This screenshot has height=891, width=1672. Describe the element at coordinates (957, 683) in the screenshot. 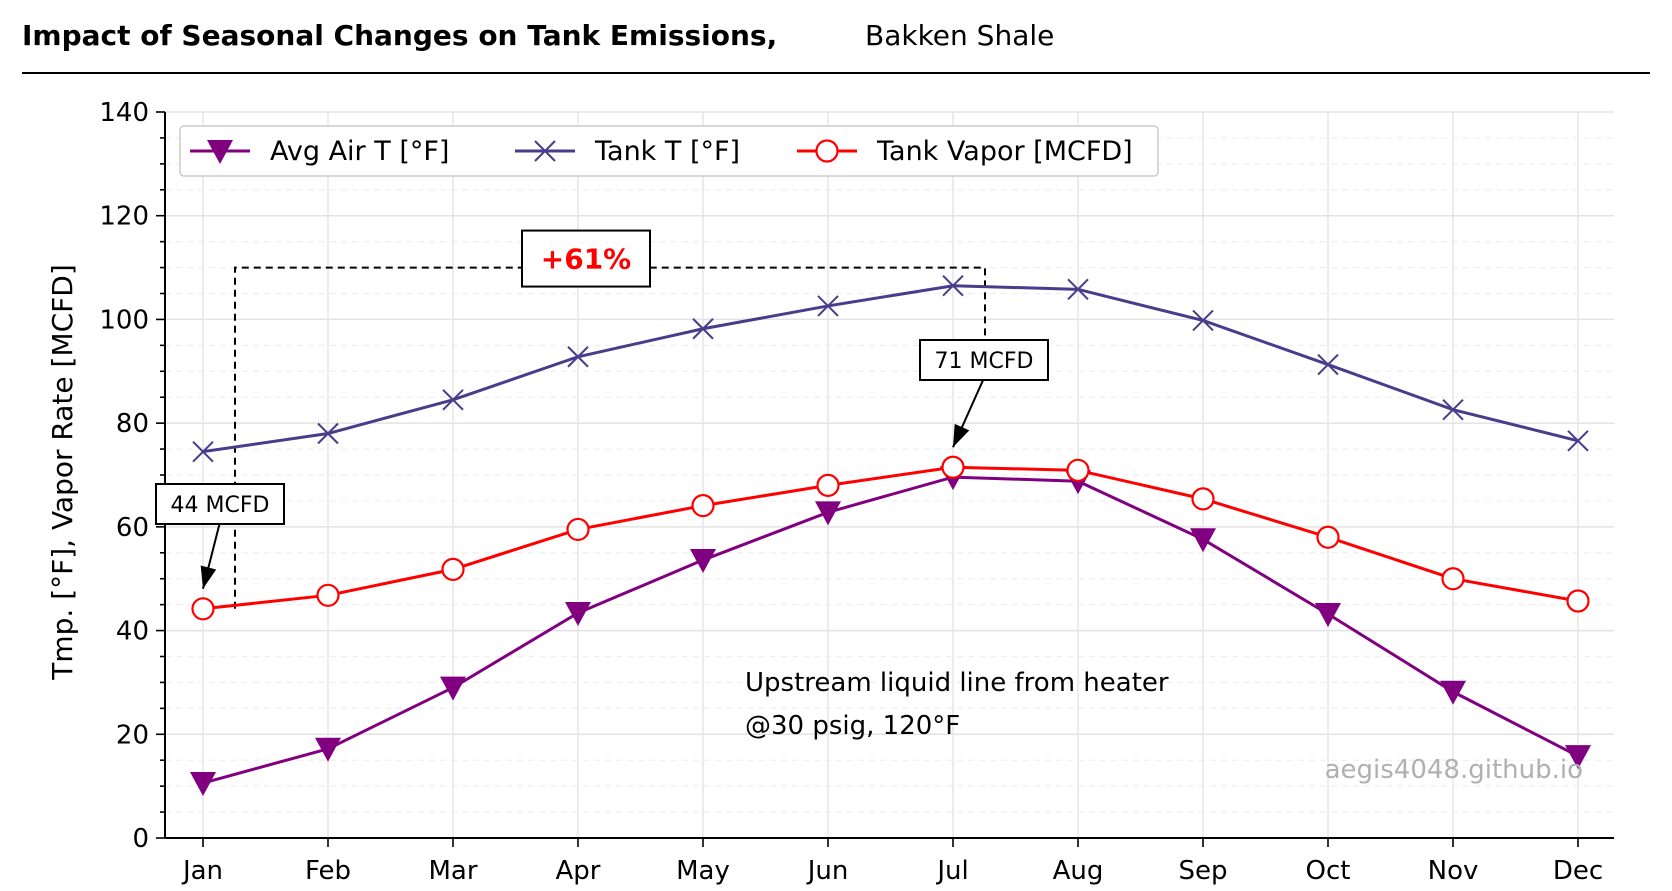

I see `note-line-1: Upstream liquid line from heater` at that location.